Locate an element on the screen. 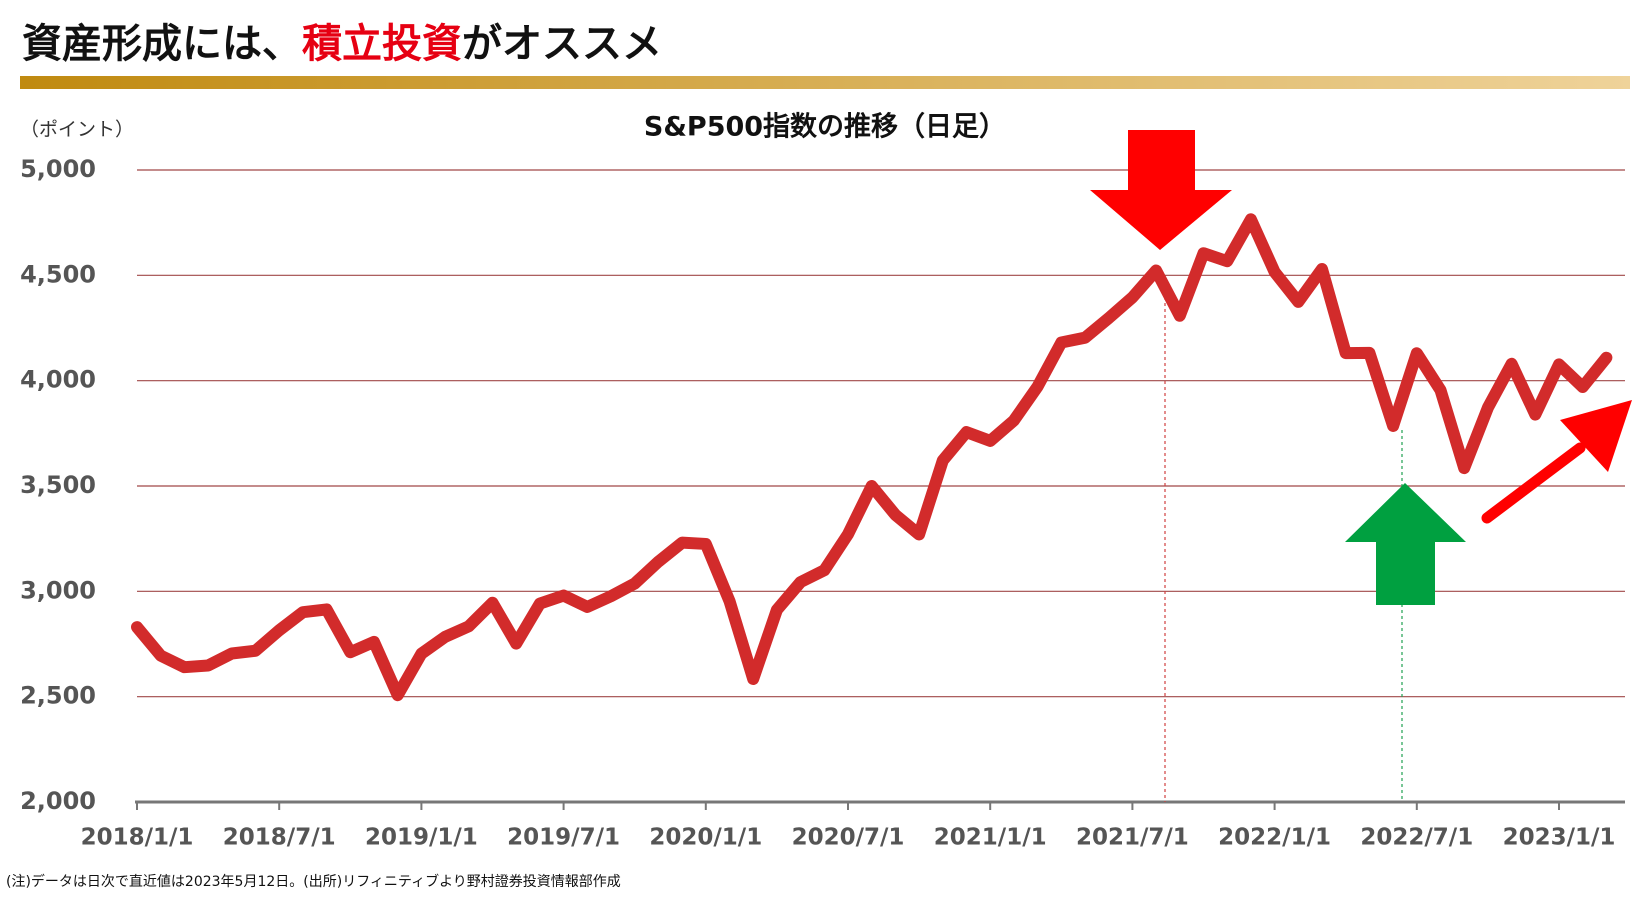 The width and height of the screenshot is (1650, 903). trend-arrow-head is located at coordinates (1596, 436).